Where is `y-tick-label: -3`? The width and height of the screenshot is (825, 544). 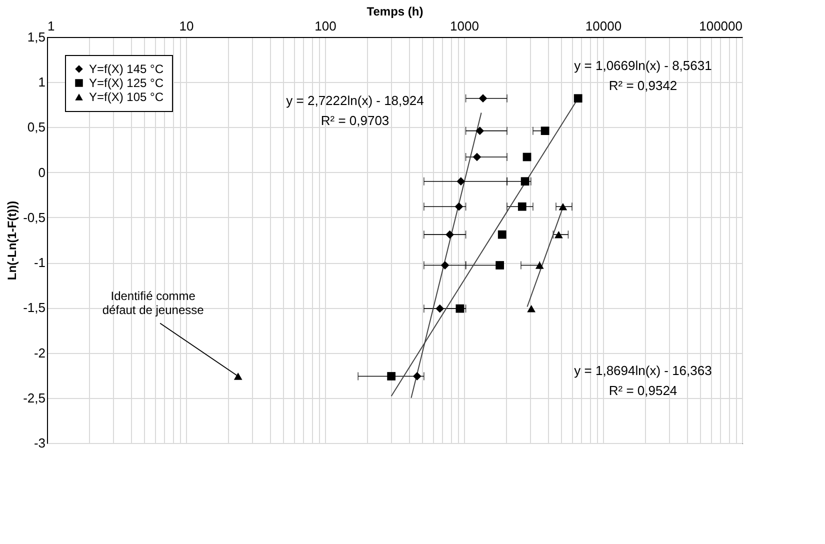 y-tick-label: -3 is located at coordinates (40, 443).